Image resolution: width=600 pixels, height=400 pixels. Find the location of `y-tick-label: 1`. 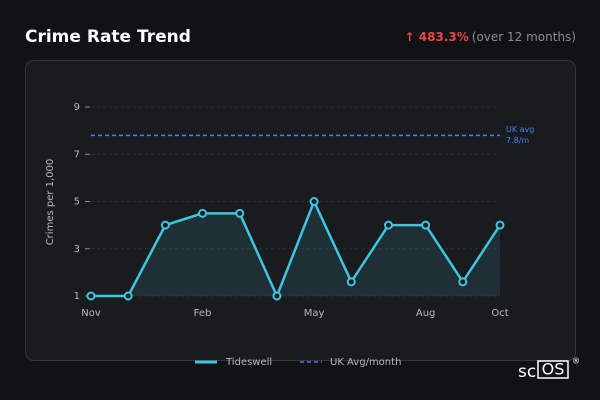

y-tick-label: 1 is located at coordinates (77, 296).